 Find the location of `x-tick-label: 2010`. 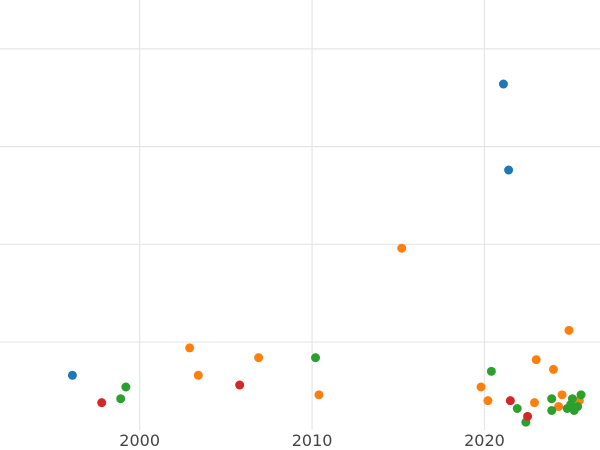

x-tick-label: 2010 is located at coordinates (312, 440).